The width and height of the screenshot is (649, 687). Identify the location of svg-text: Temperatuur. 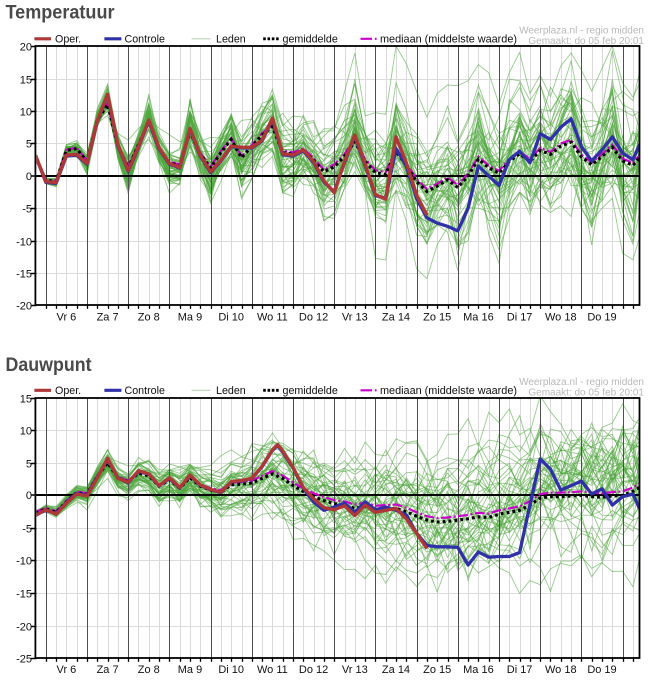
(61, 13).